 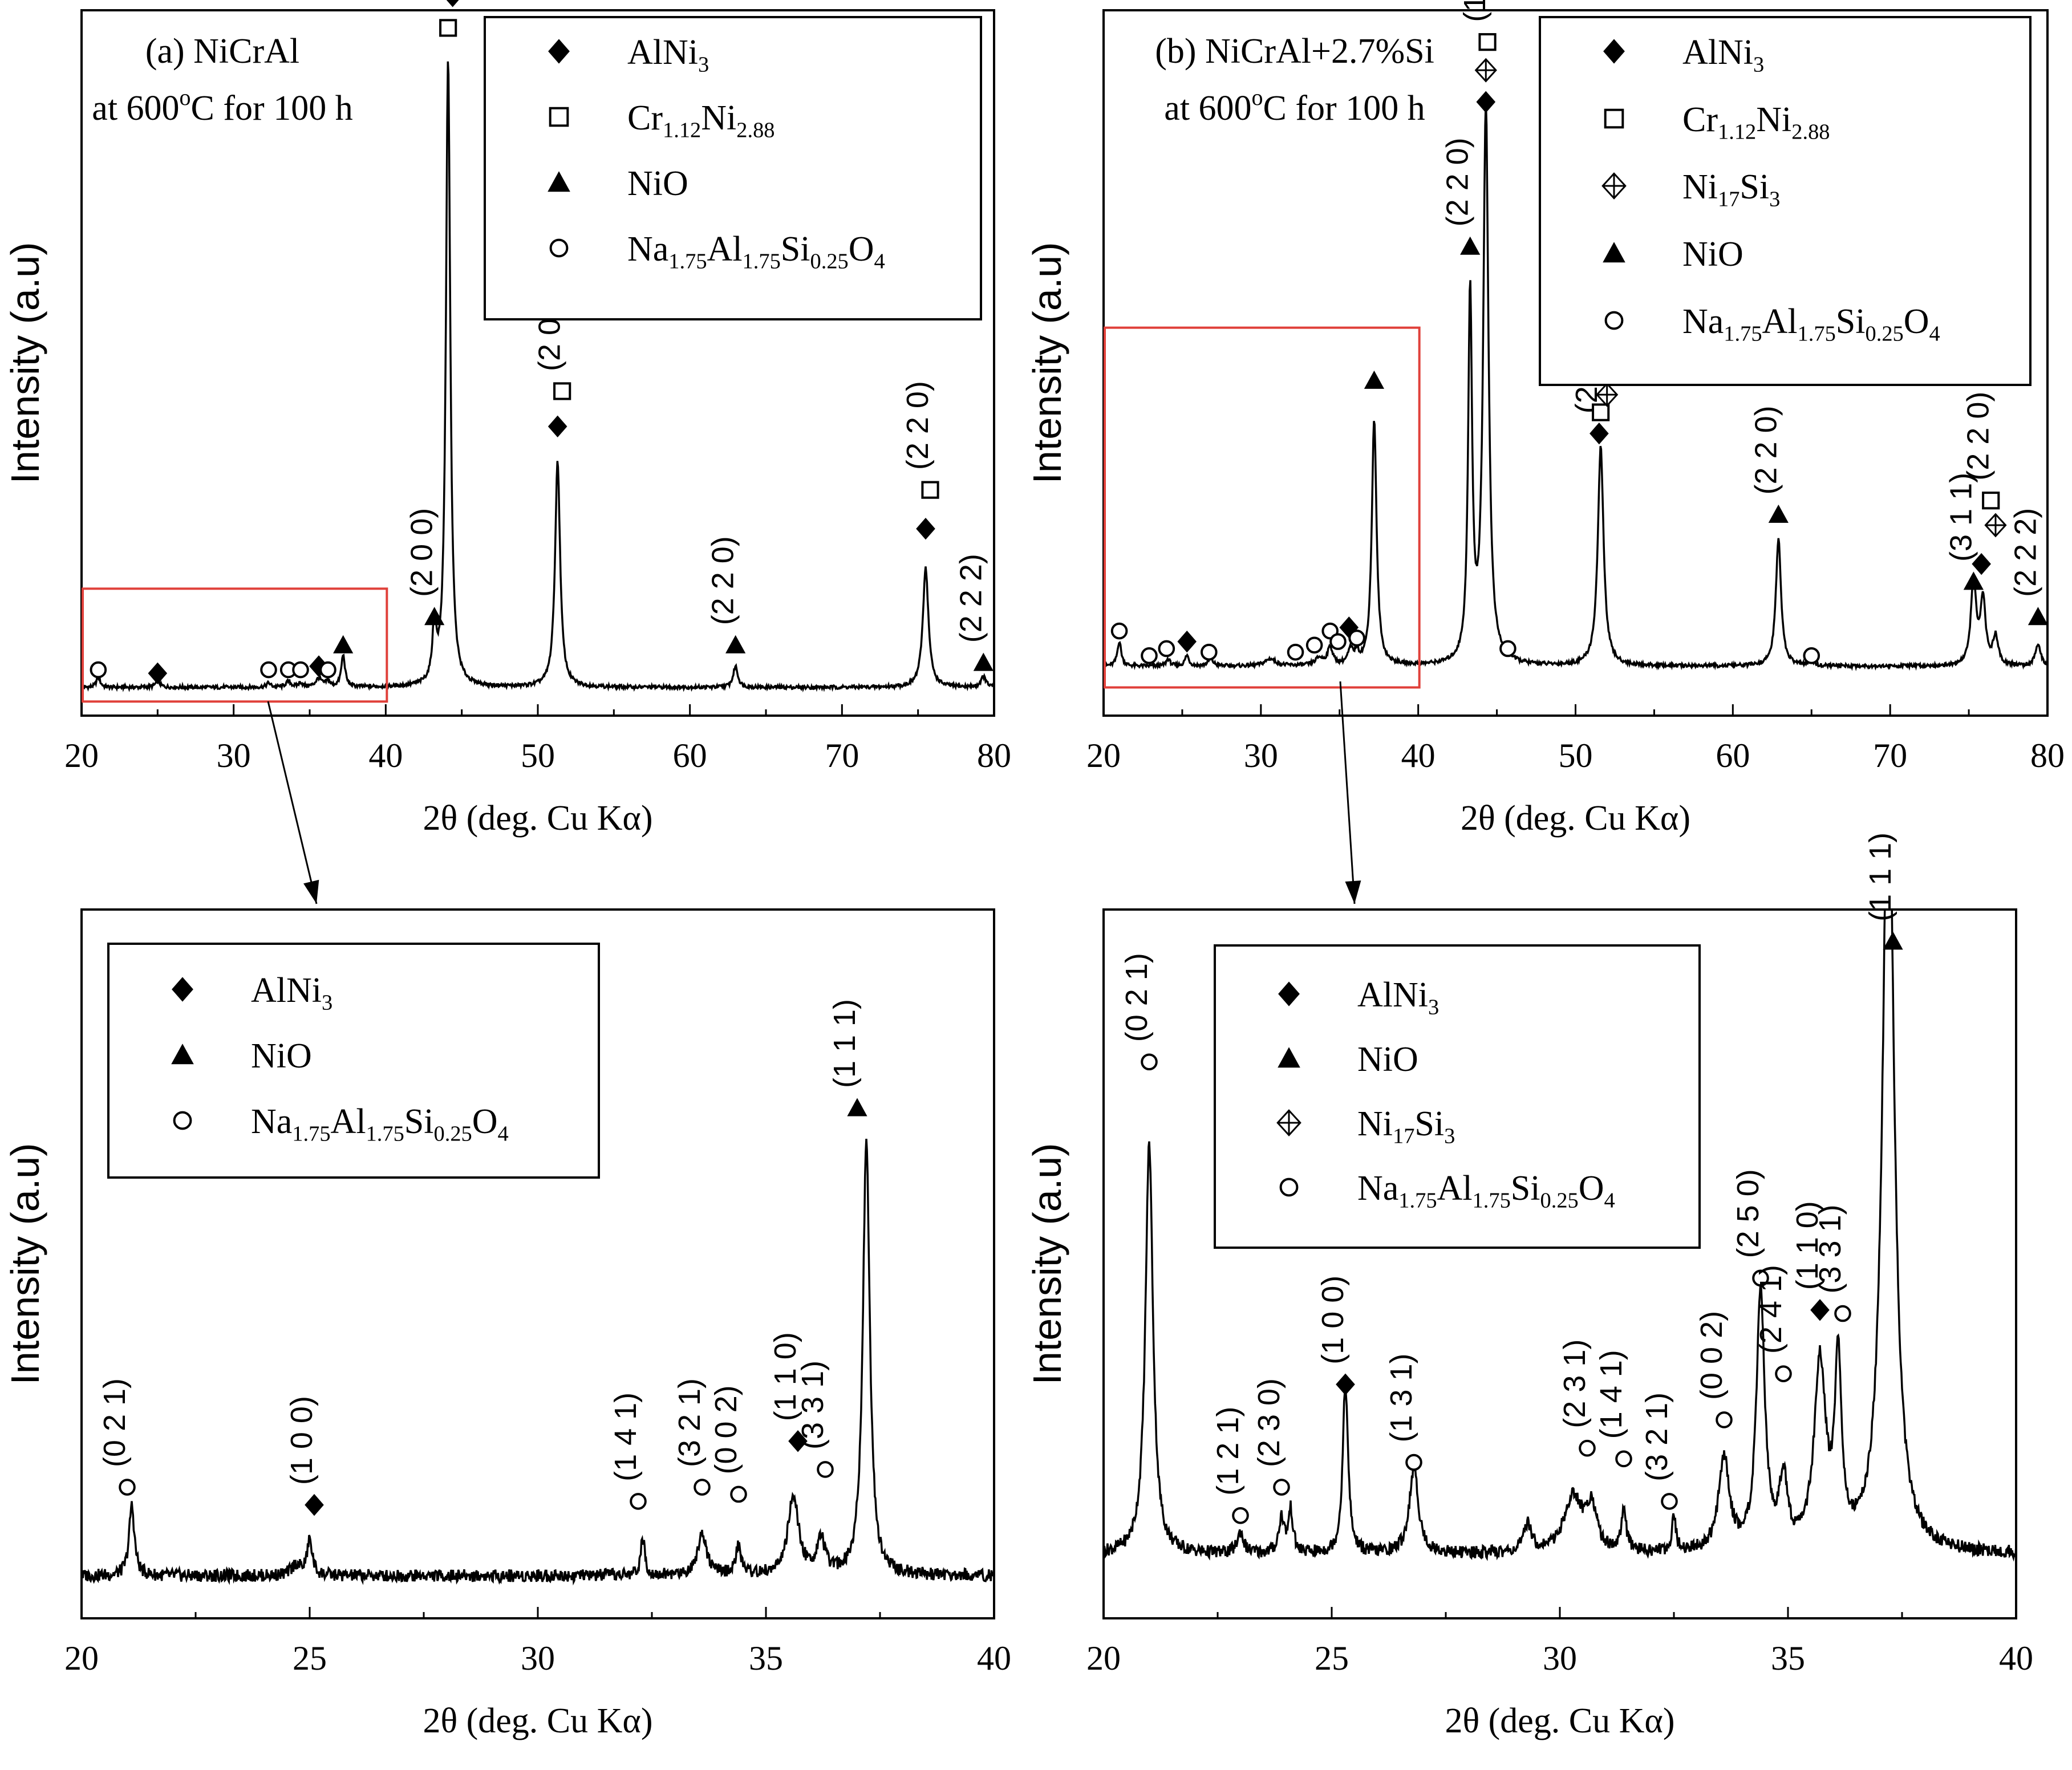 I want to click on x-tick-label: 50, so click(x=538, y=755).